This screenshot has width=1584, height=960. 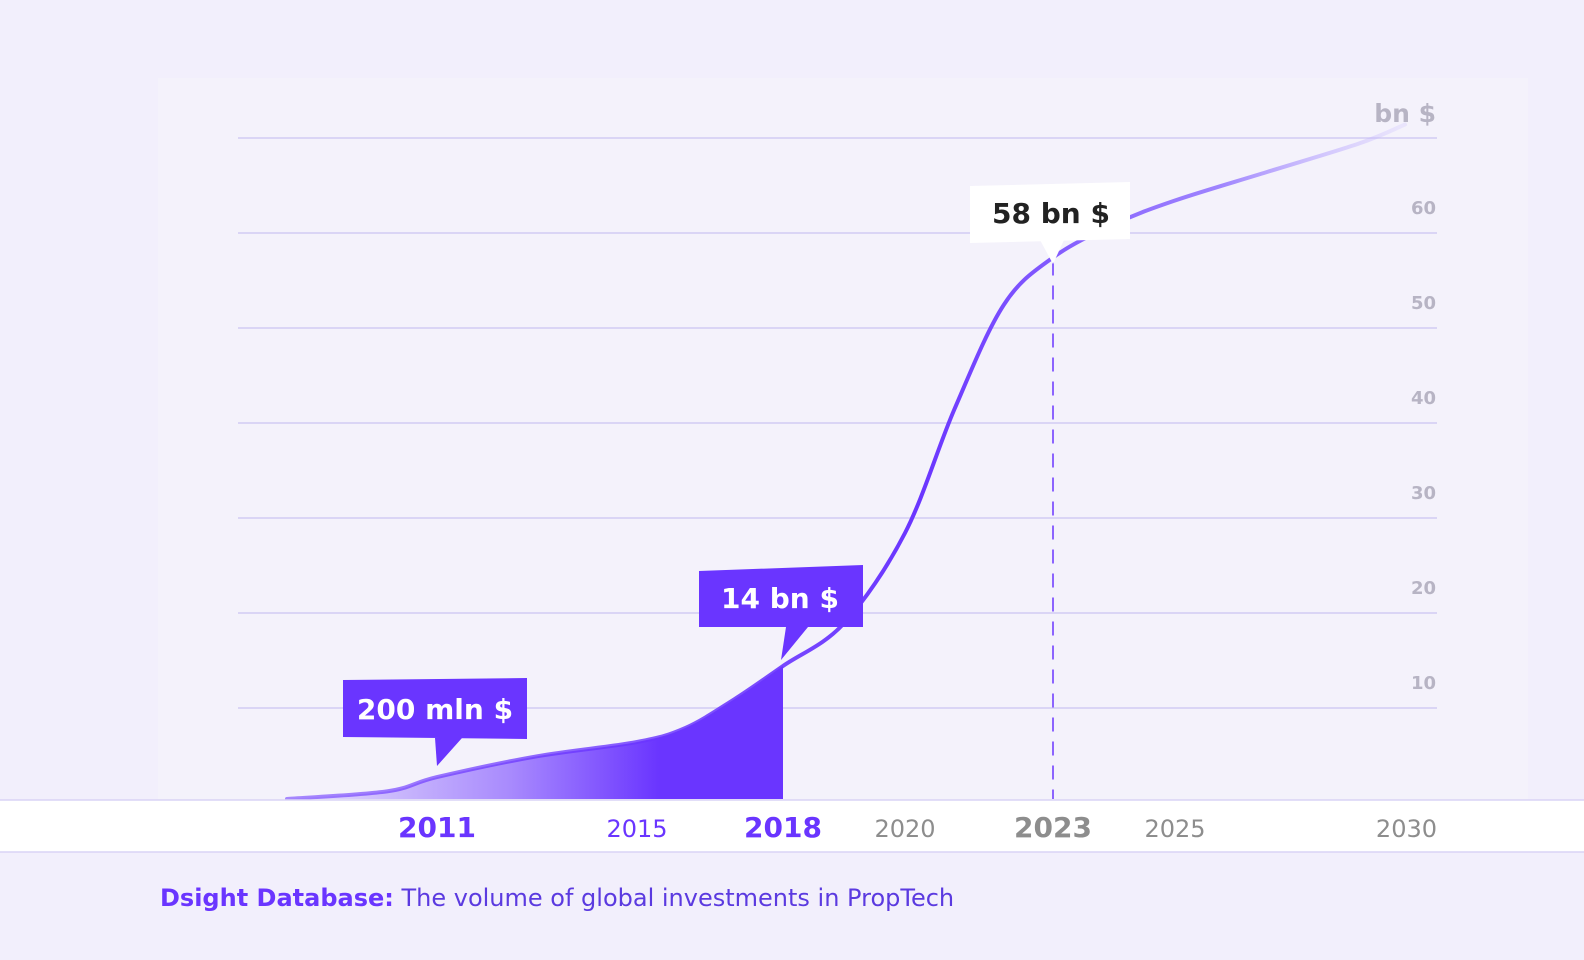 What do you see at coordinates (1423, 208) in the screenshot?
I see `y-tick-label: 60` at bounding box center [1423, 208].